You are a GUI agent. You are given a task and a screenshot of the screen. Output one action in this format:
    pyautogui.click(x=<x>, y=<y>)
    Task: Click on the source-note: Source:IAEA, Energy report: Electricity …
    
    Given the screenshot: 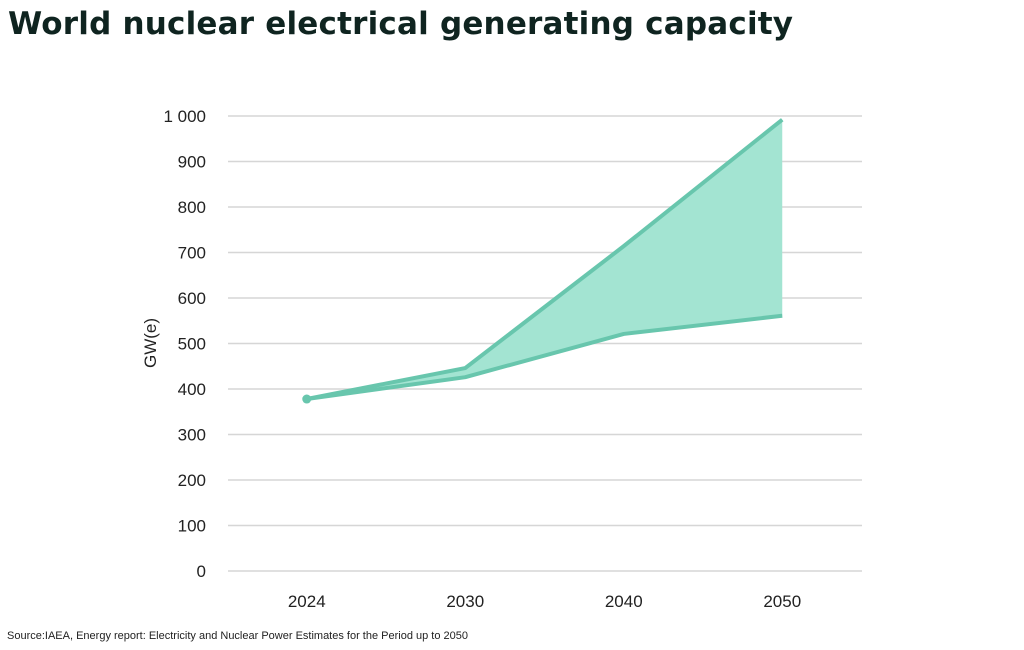 What is the action you would take?
    pyautogui.click(x=238, y=636)
    